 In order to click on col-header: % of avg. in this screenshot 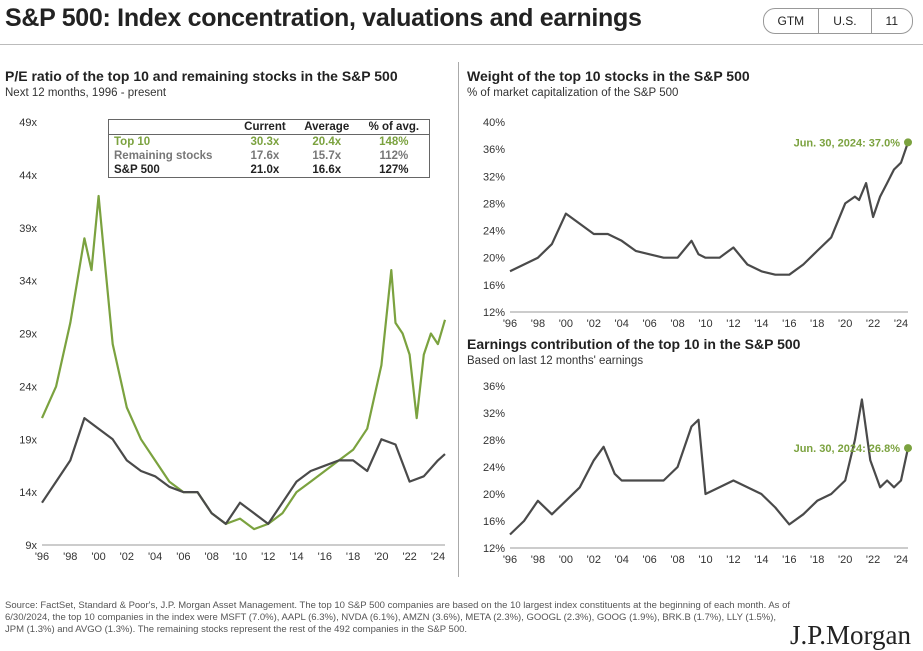, I will do `click(394, 127)`.